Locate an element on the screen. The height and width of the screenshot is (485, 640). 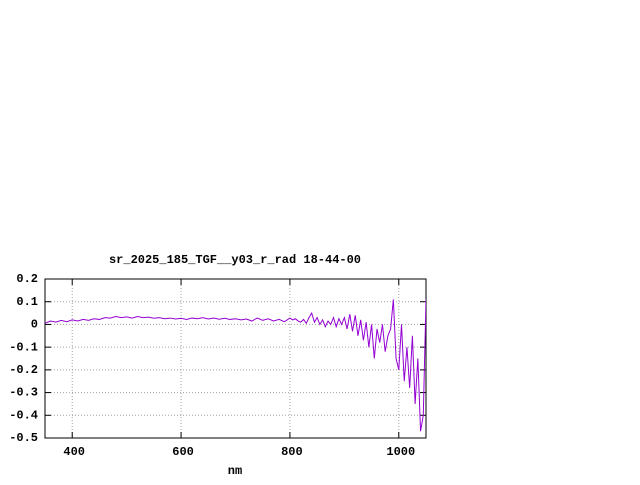
y-tick-label: -0.5 is located at coordinates (23, 438).